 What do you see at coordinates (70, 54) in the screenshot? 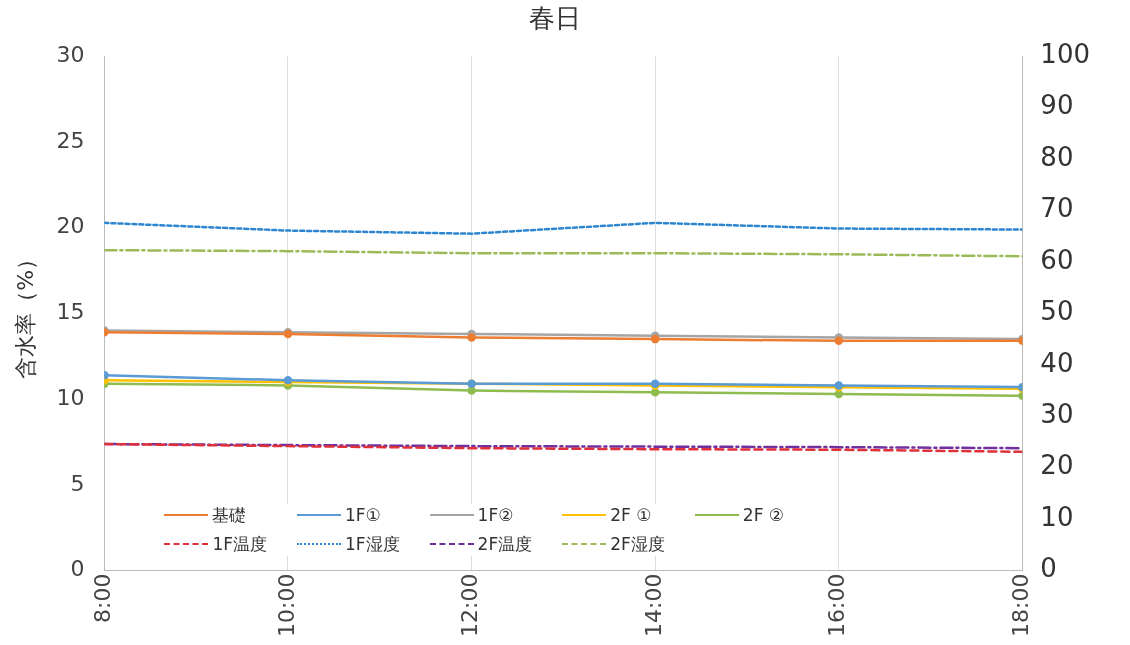
I see `y-tick-label: 30` at bounding box center [70, 54].